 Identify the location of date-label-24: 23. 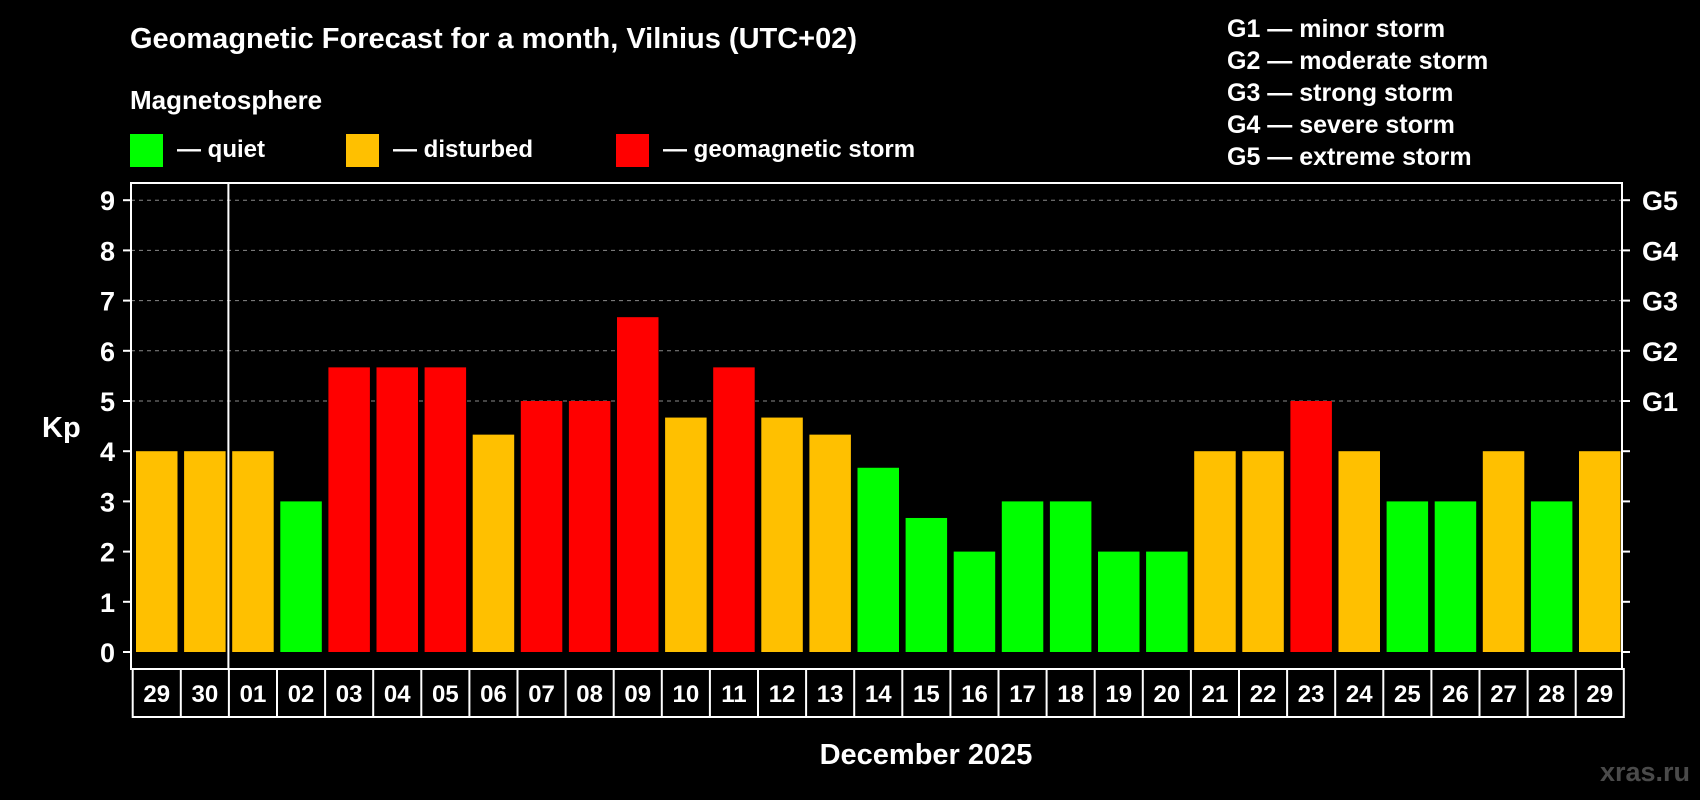
(1311, 694).